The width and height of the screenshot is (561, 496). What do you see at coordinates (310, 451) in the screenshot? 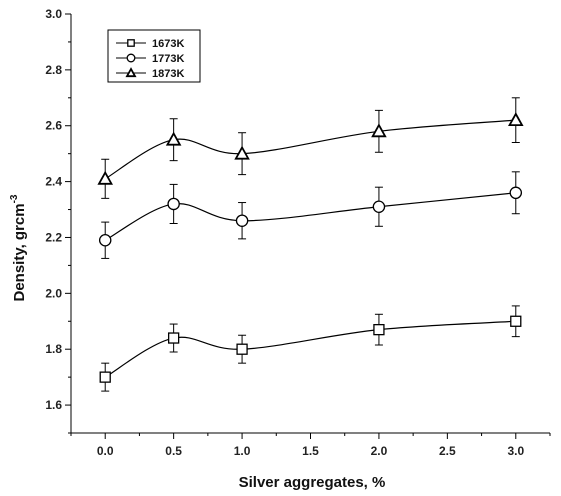
I see `x-tick-label: 1.5` at bounding box center [310, 451].